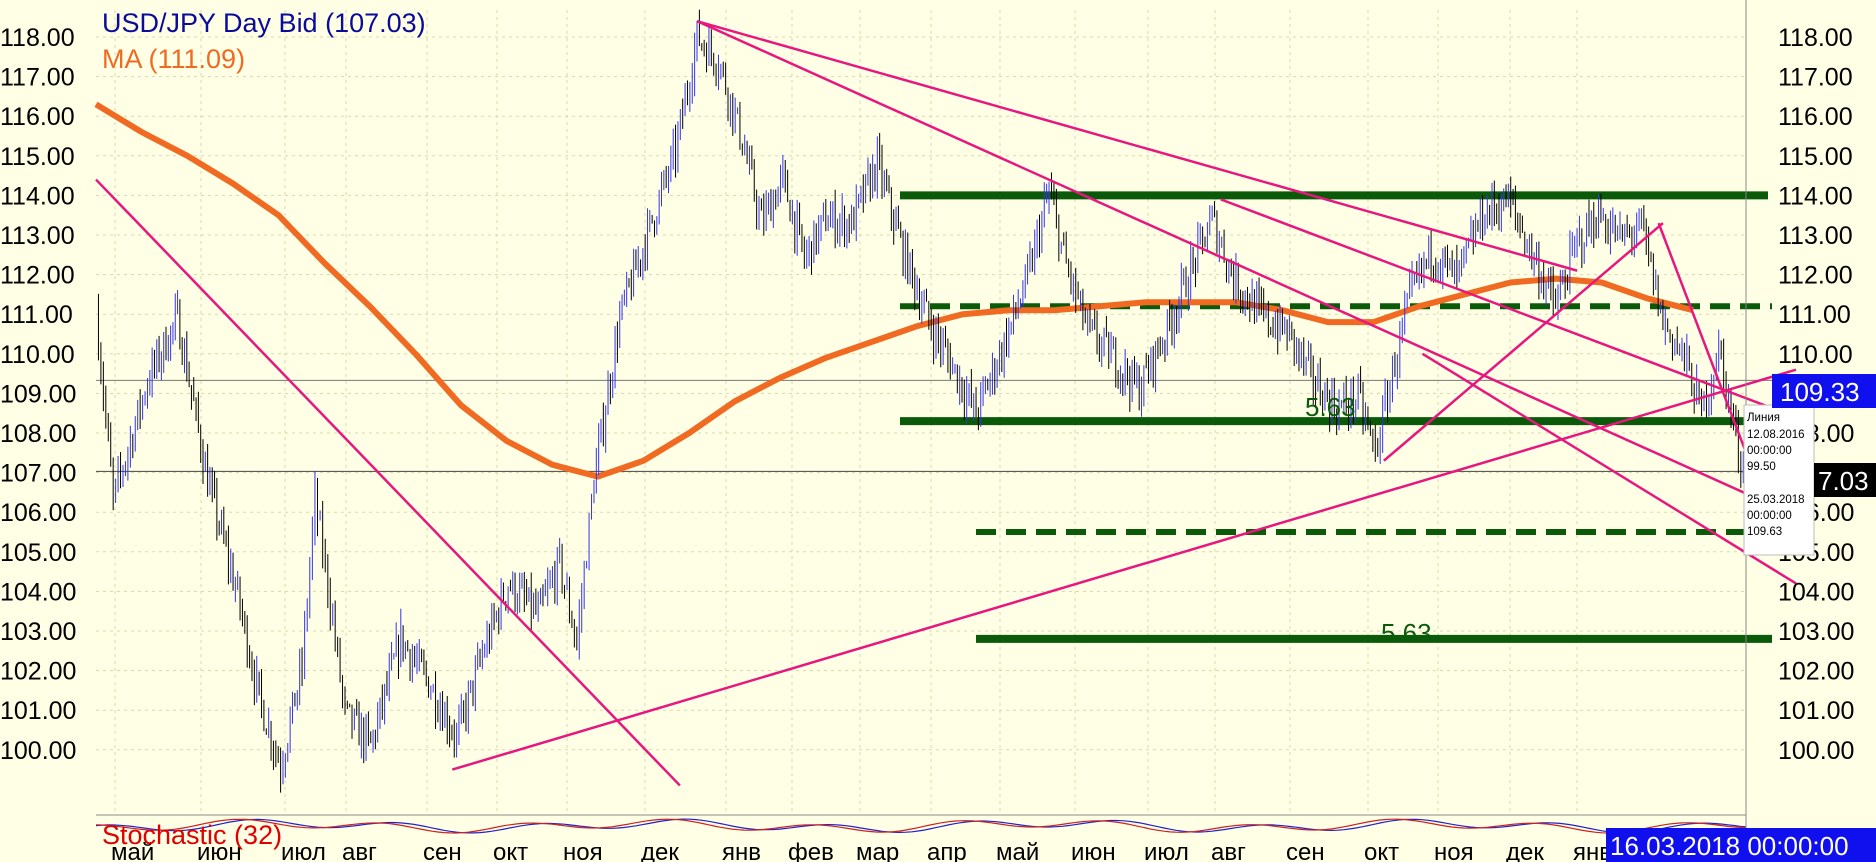 The image size is (1876, 862). I want to click on tooltip-time2: 00:00:00, so click(1769, 516).